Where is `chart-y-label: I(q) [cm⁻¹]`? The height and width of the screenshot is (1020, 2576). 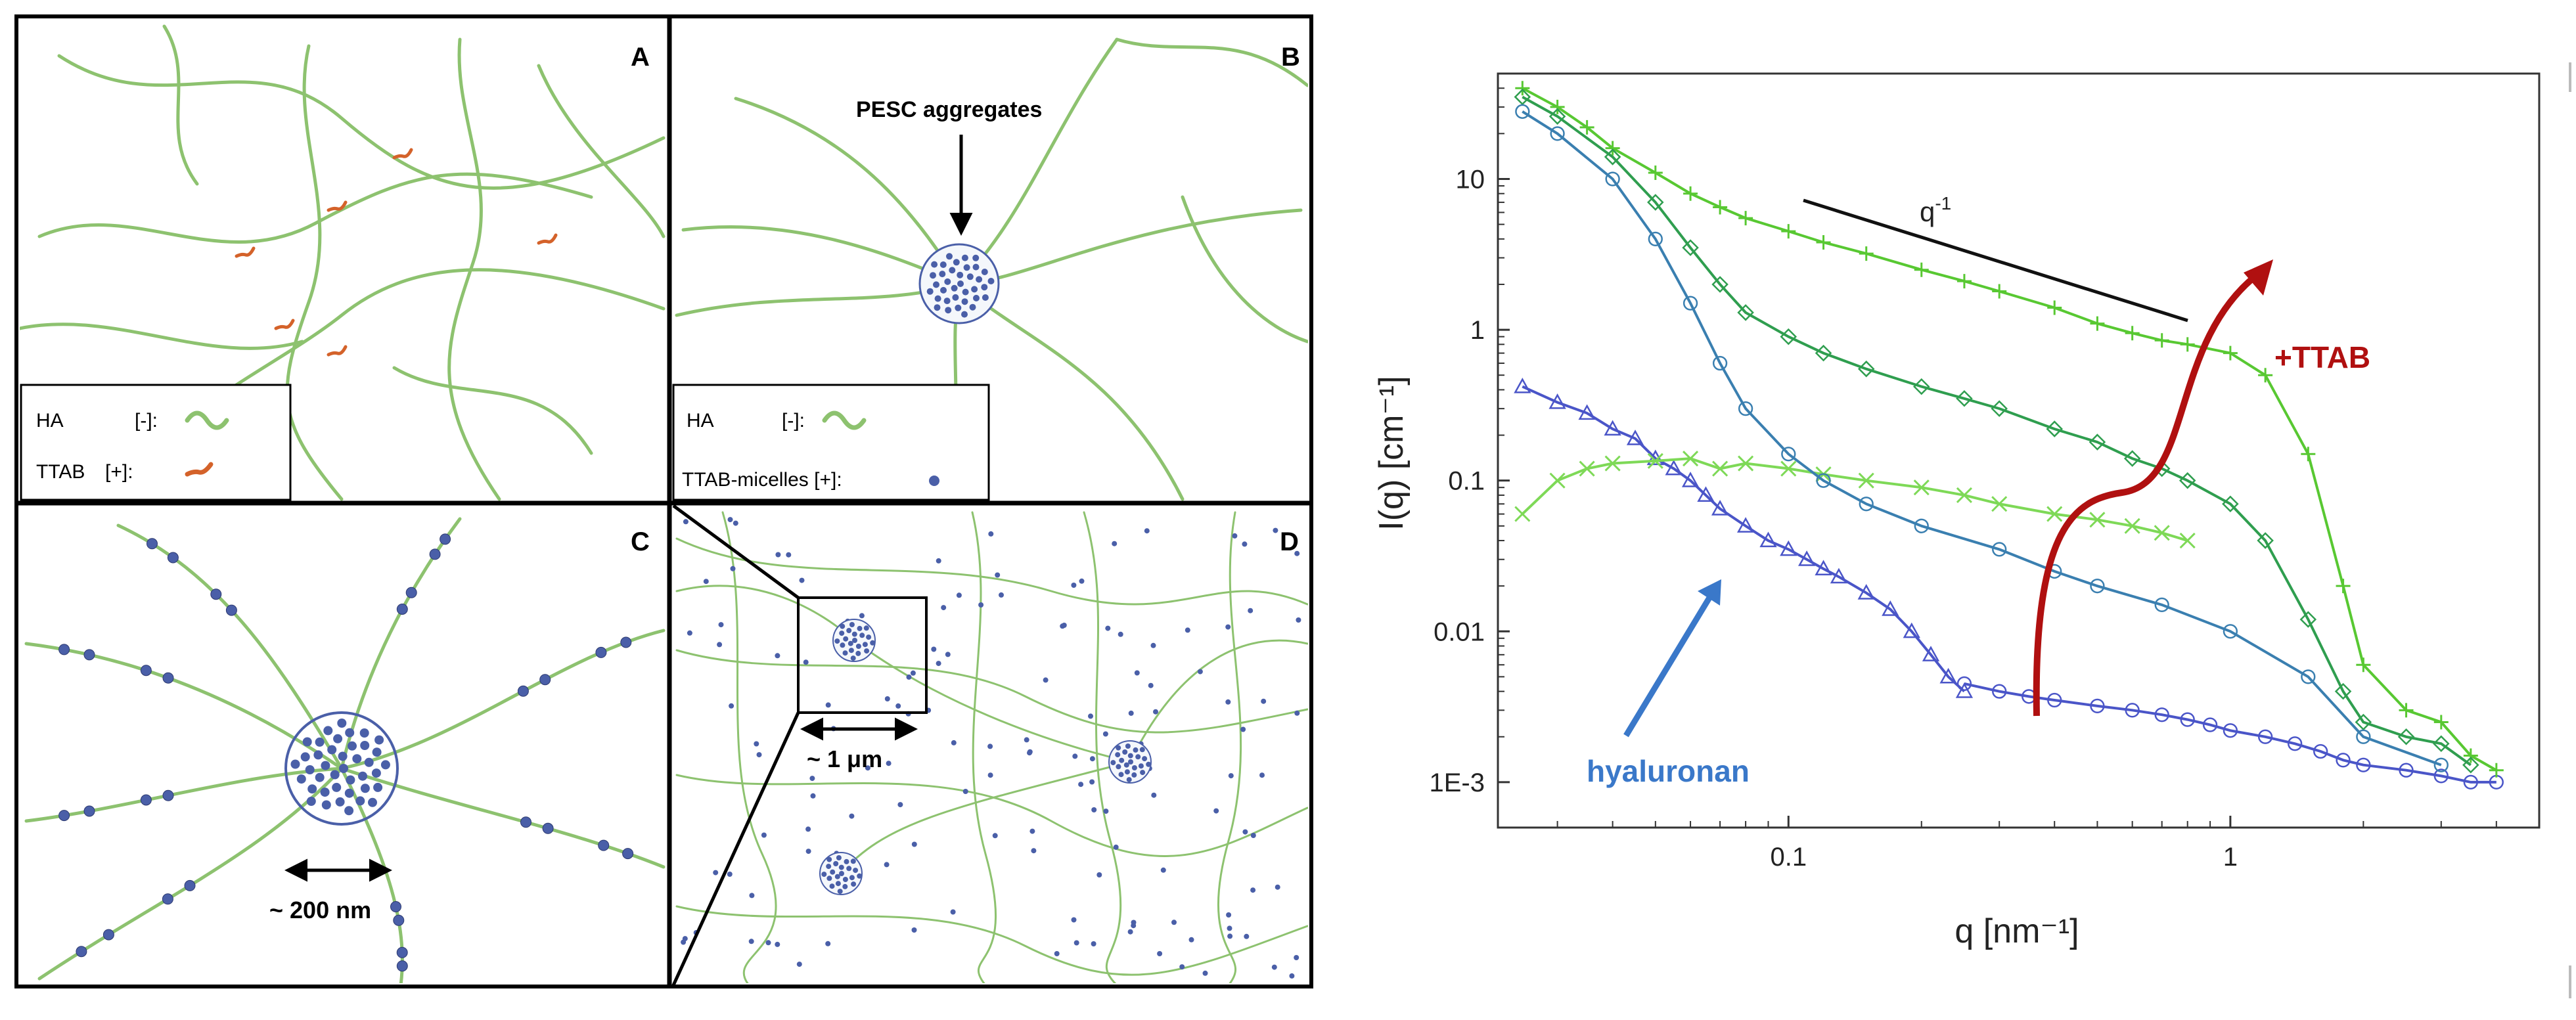
chart-y-label: I(q) [cm⁻¹] is located at coordinates (1391, 453).